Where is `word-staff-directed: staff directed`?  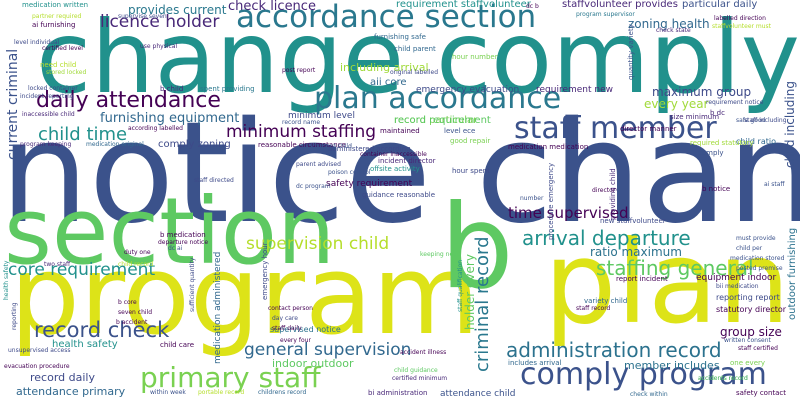
word-staff-directed: staff directed is located at coordinates (214, 180).